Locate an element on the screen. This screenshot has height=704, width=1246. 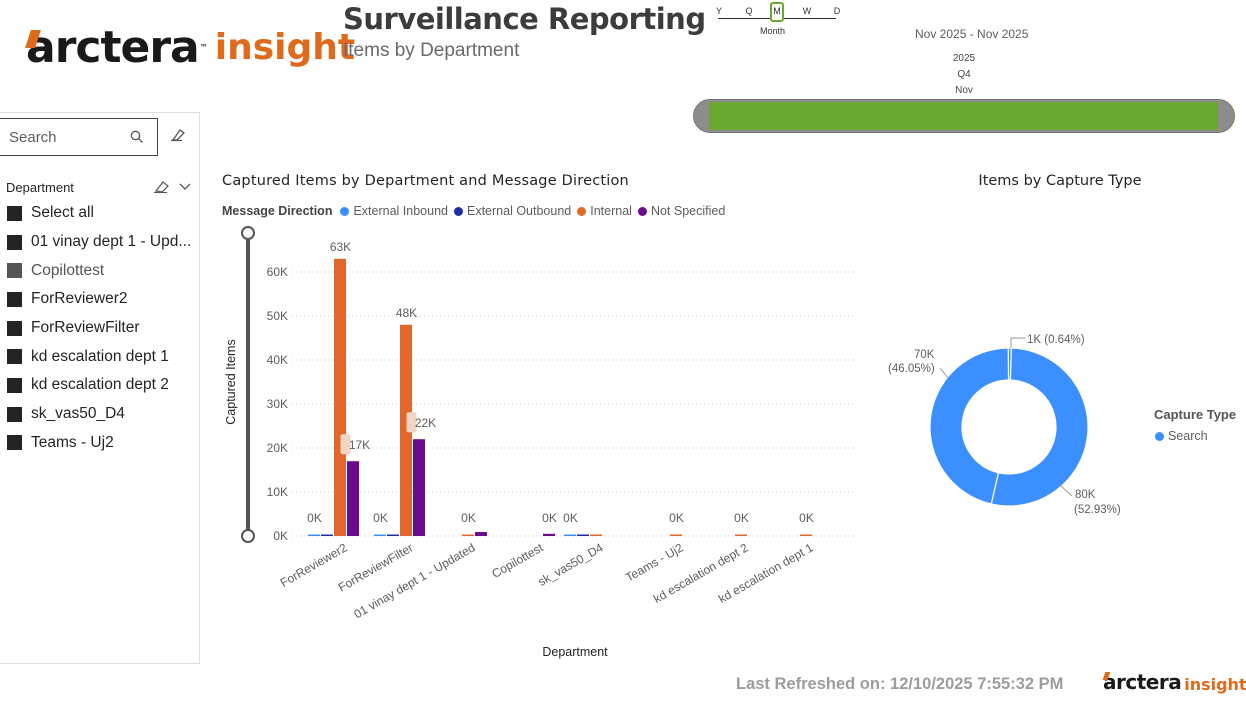
chevron-down-icon is located at coordinates (185, 187).